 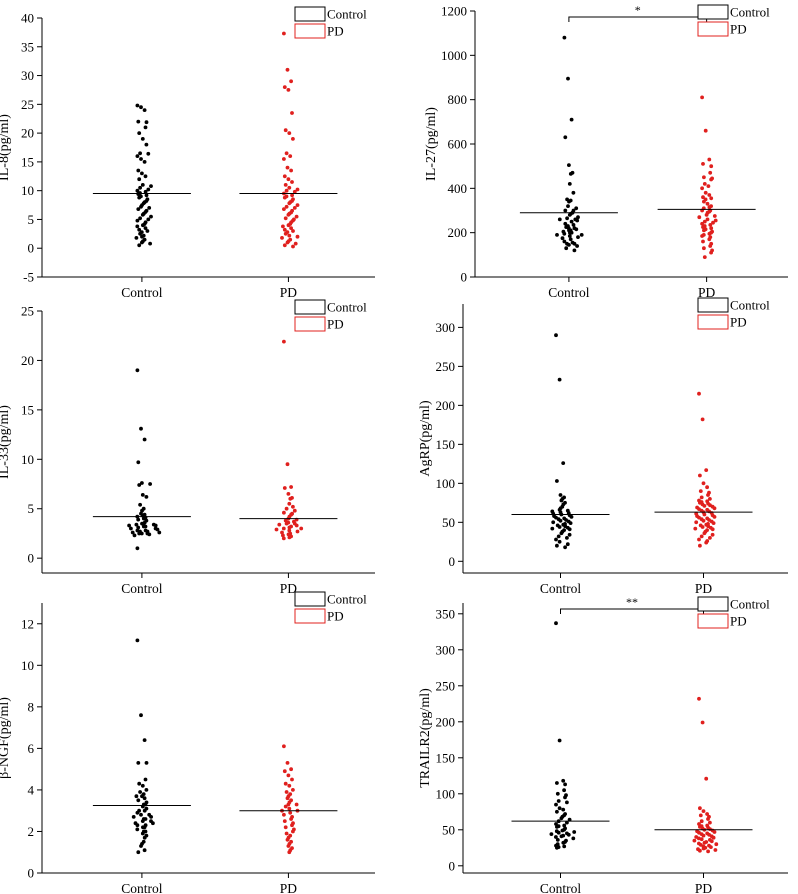 I want to click on y-tick-label: 800, so click(x=458, y=99).